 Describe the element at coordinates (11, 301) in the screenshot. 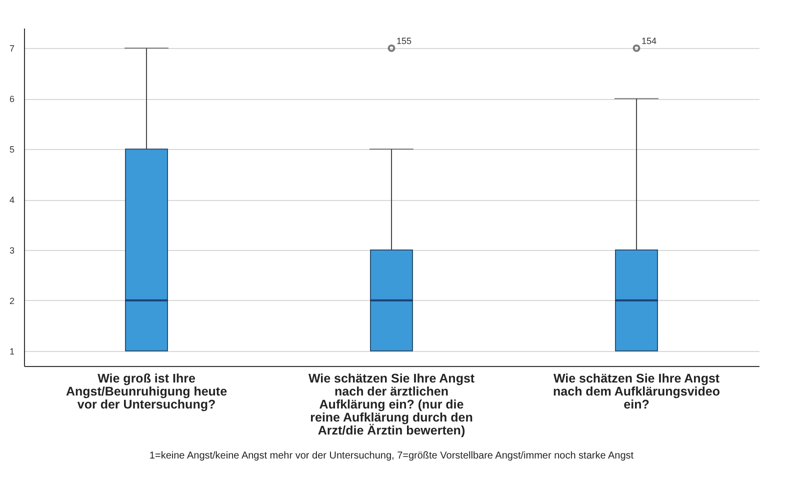

I see `y-tick-label: 2` at that location.